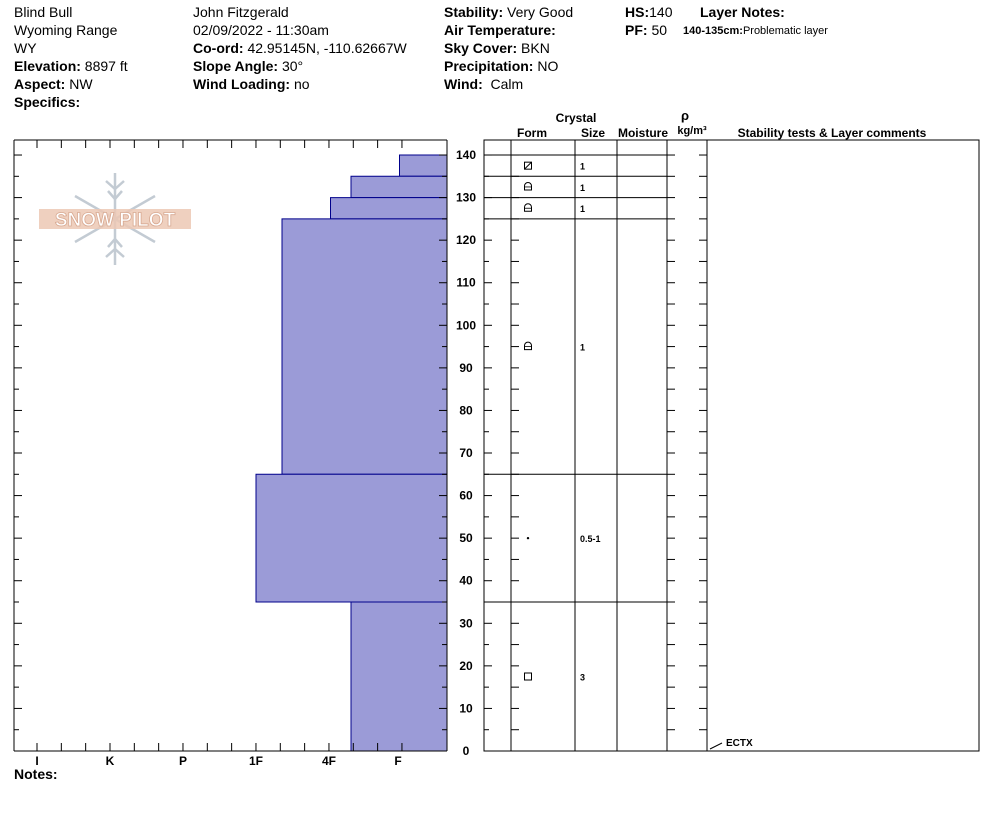  What do you see at coordinates (81, 84) in the screenshot?
I see `aspect-value: NW` at bounding box center [81, 84].